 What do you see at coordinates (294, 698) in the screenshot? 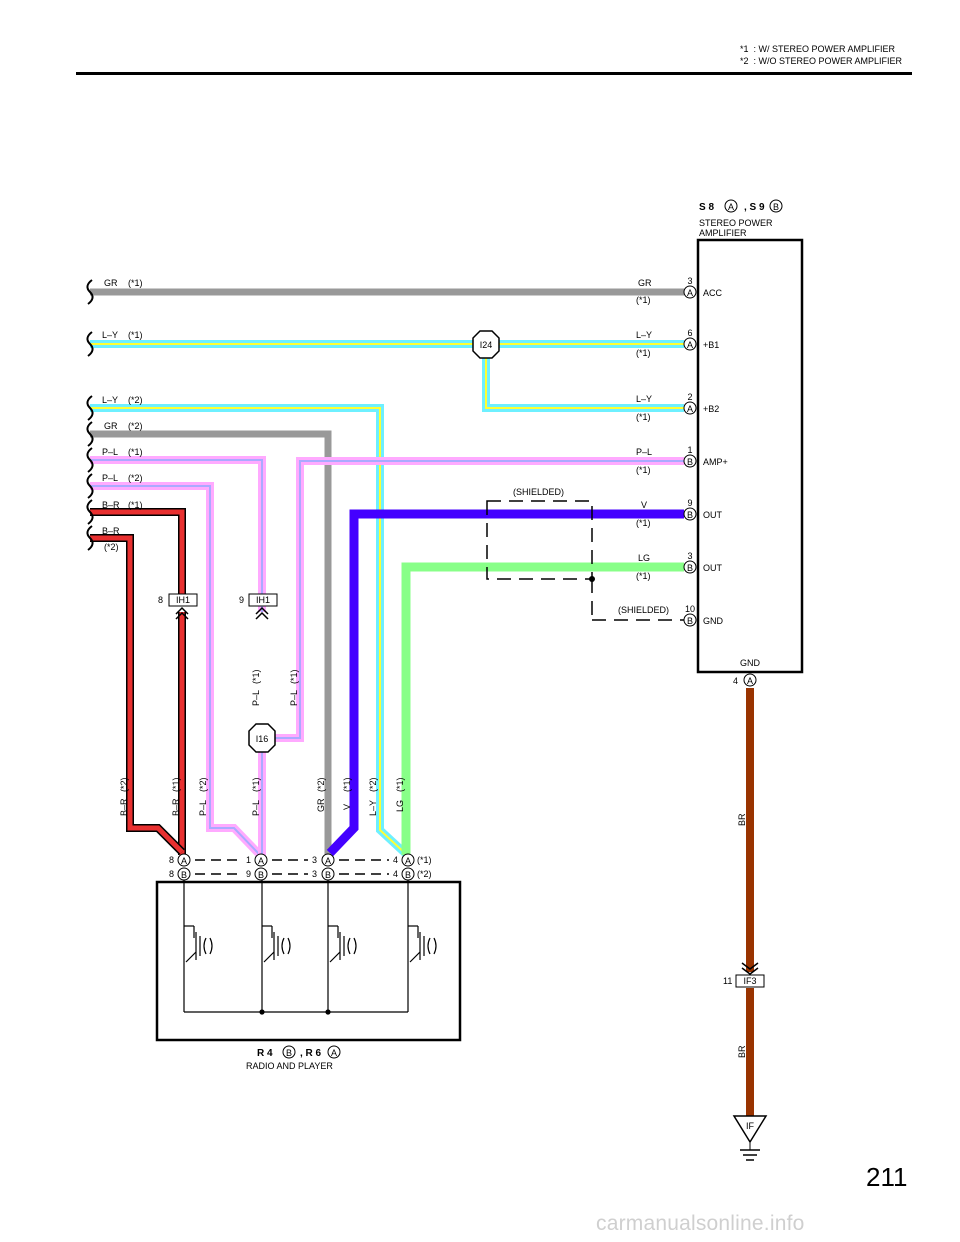
I see `vlabel-pl-1b: P–L` at bounding box center [294, 698].